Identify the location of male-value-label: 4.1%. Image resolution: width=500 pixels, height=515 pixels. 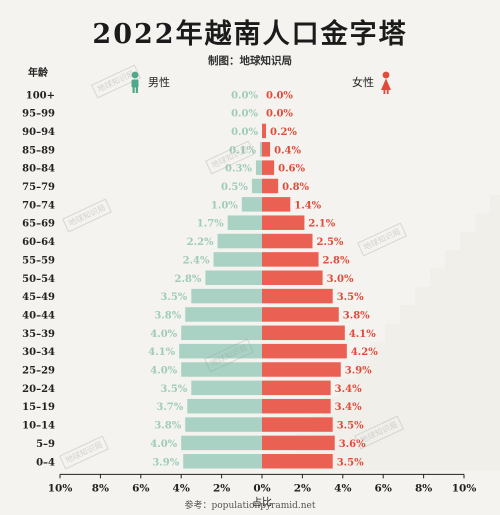
(161, 352).